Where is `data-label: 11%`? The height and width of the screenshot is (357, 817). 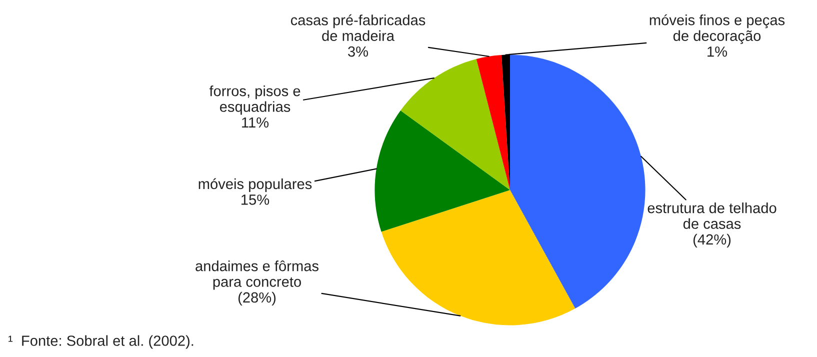 data-label: 11% is located at coordinates (255, 122).